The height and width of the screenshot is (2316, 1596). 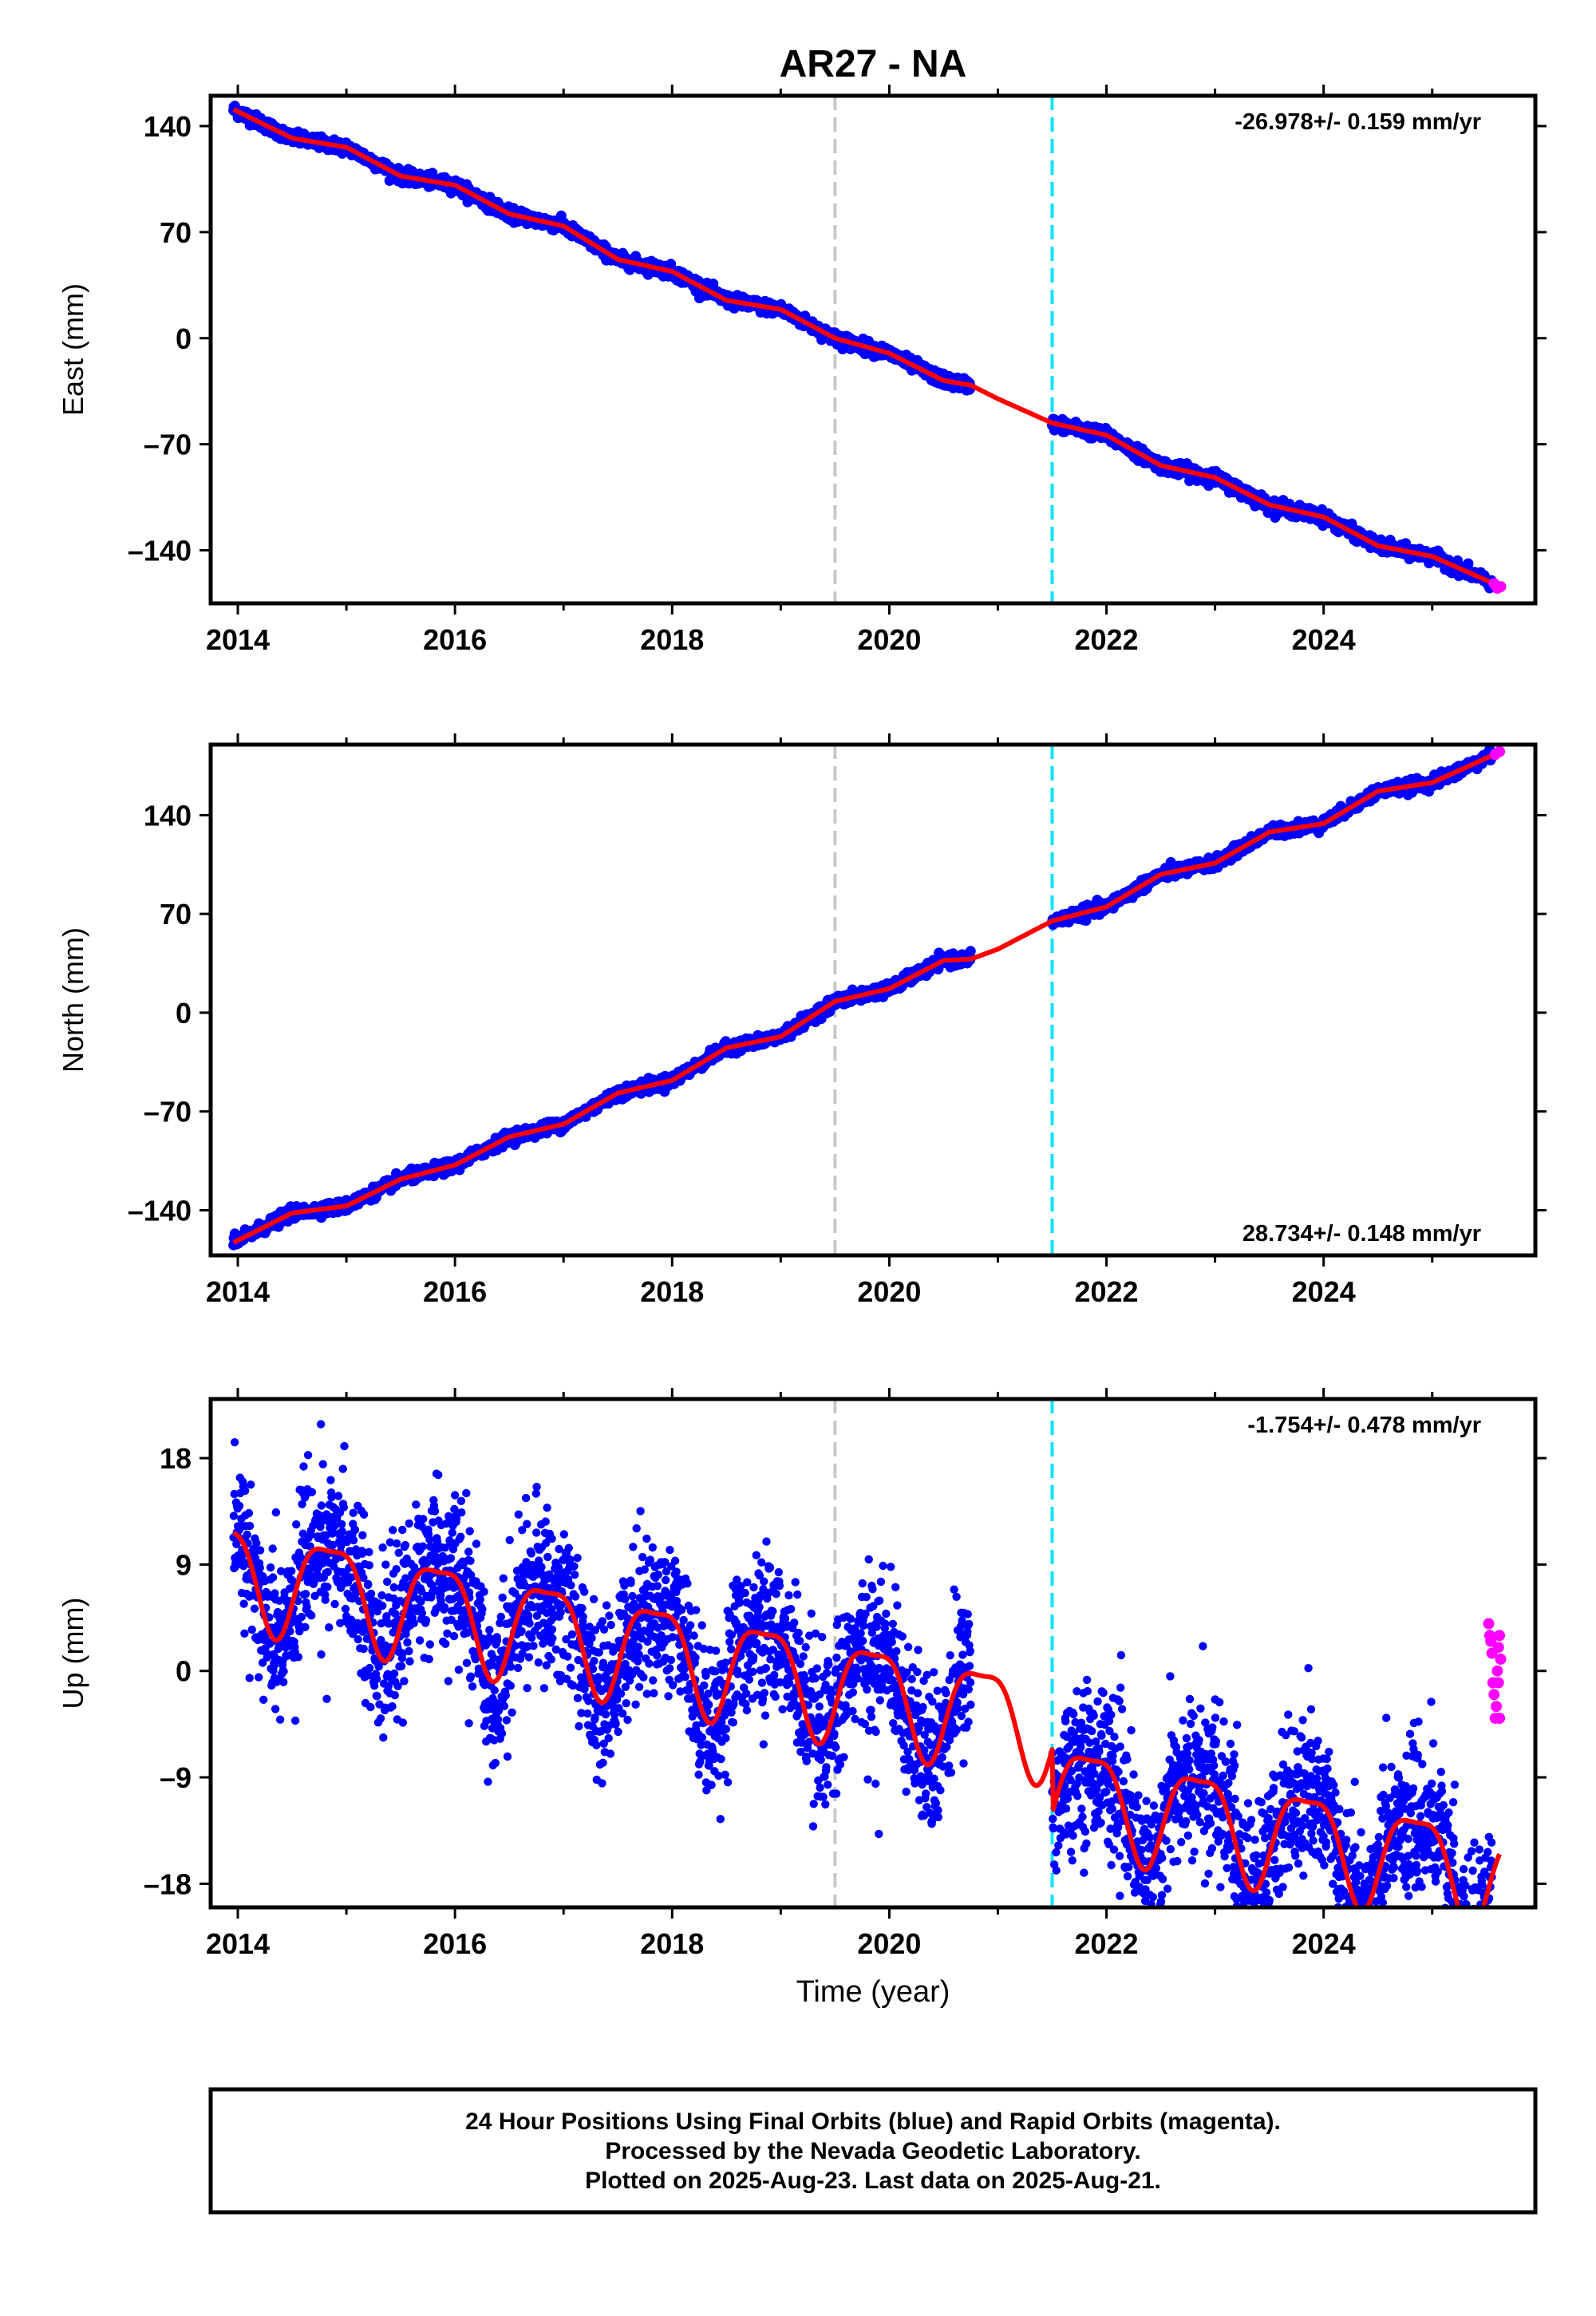 What do you see at coordinates (672, 639) in the screenshot?
I see `x-tick-label: 2018` at bounding box center [672, 639].